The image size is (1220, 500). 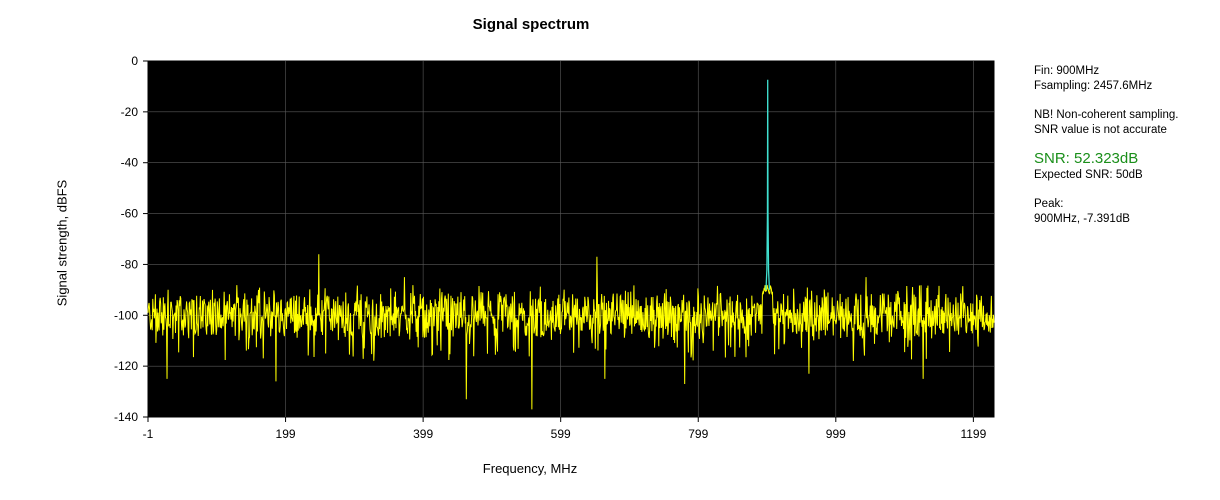 What do you see at coordinates (698, 434) in the screenshot?
I see `x-tick-label: 799` at bounding box center [698, 434].